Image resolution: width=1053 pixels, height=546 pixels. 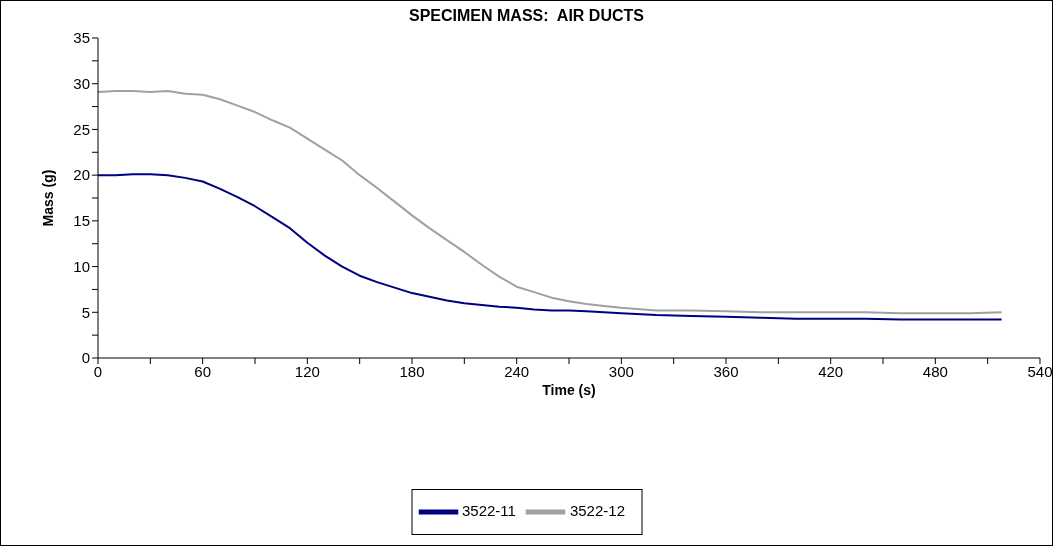 I want to click on x-tick-label: 300, so click(x=621, y=371).